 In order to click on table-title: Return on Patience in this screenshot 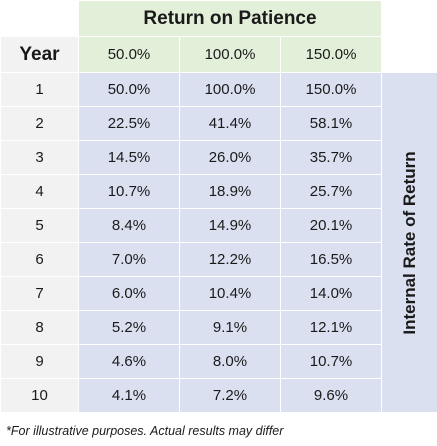, I will do `click(230, 18)`.